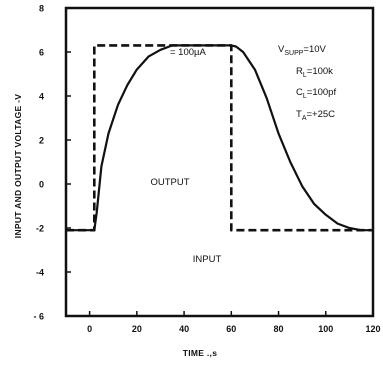  Describe the element at coordinates (169, 182) in the screenshot. I see `output-annotation: OUTPUT` at that location.